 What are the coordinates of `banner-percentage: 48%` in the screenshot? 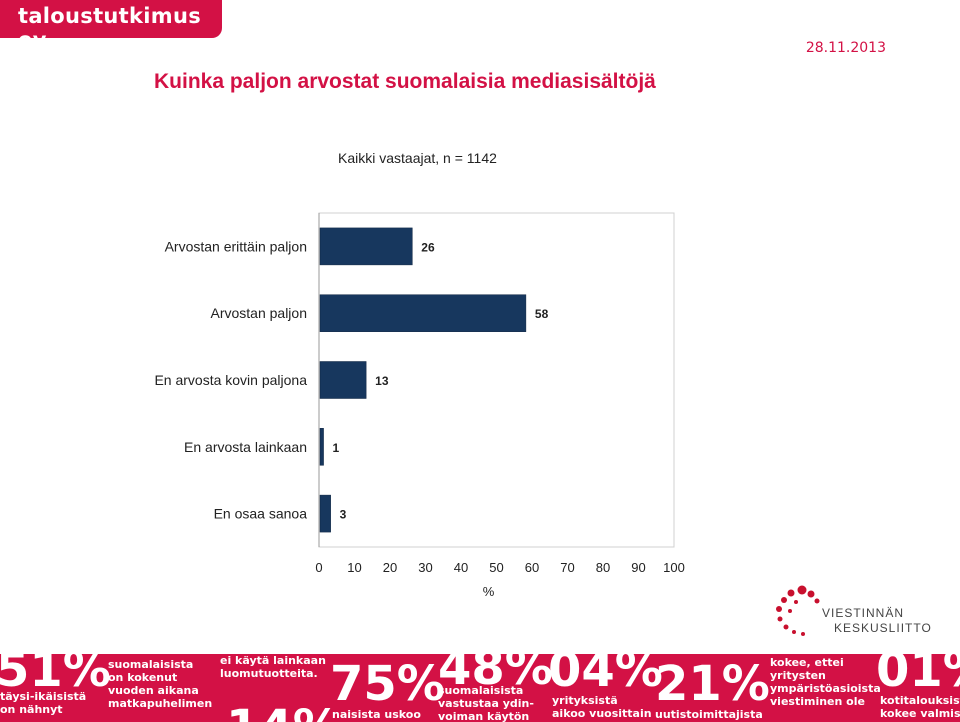 It's located at (495, 675).